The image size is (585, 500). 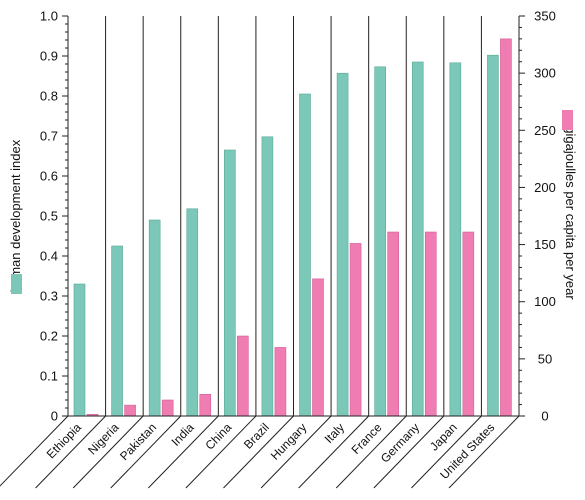 I want to click on right-tick-label: 350, so click(x=545, y=16).